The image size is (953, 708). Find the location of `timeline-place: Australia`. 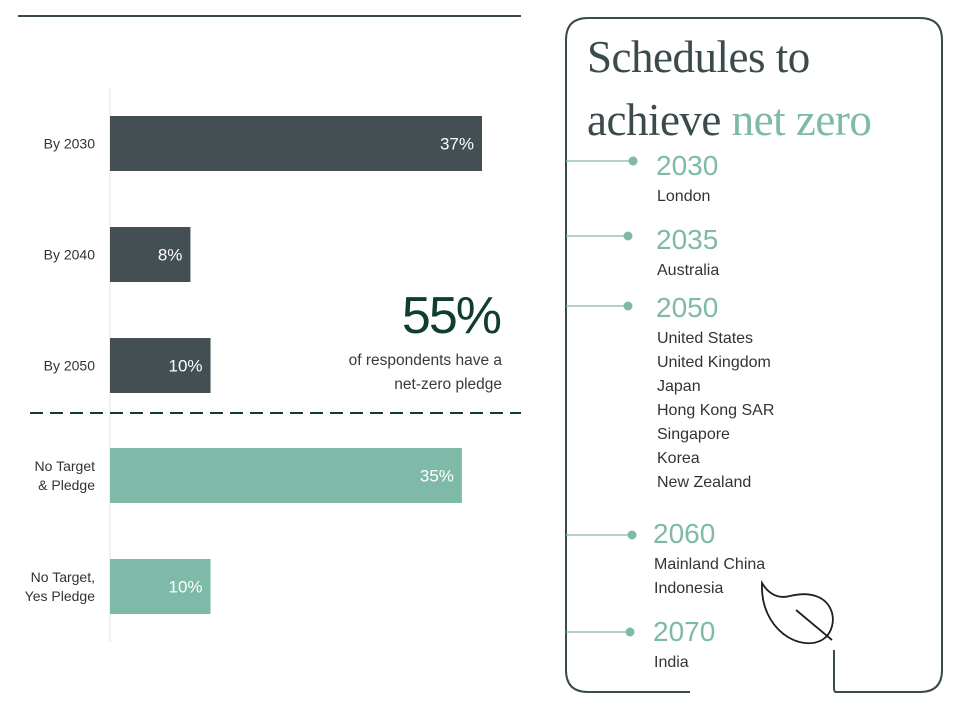

timeline-place: Australia is located at coordinates (688, 270).